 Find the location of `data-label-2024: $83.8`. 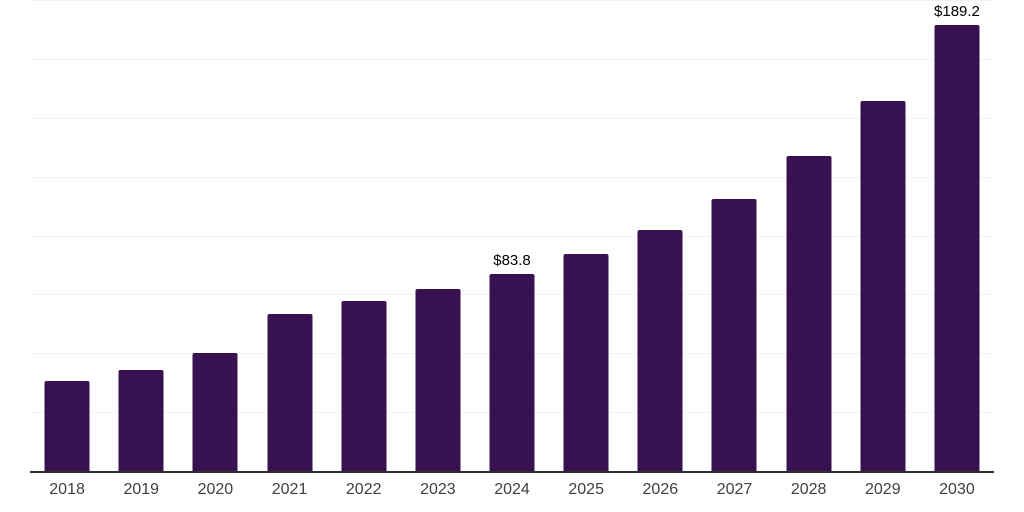

data-label-2024: $83.8 is located at coordinates (512, 260).